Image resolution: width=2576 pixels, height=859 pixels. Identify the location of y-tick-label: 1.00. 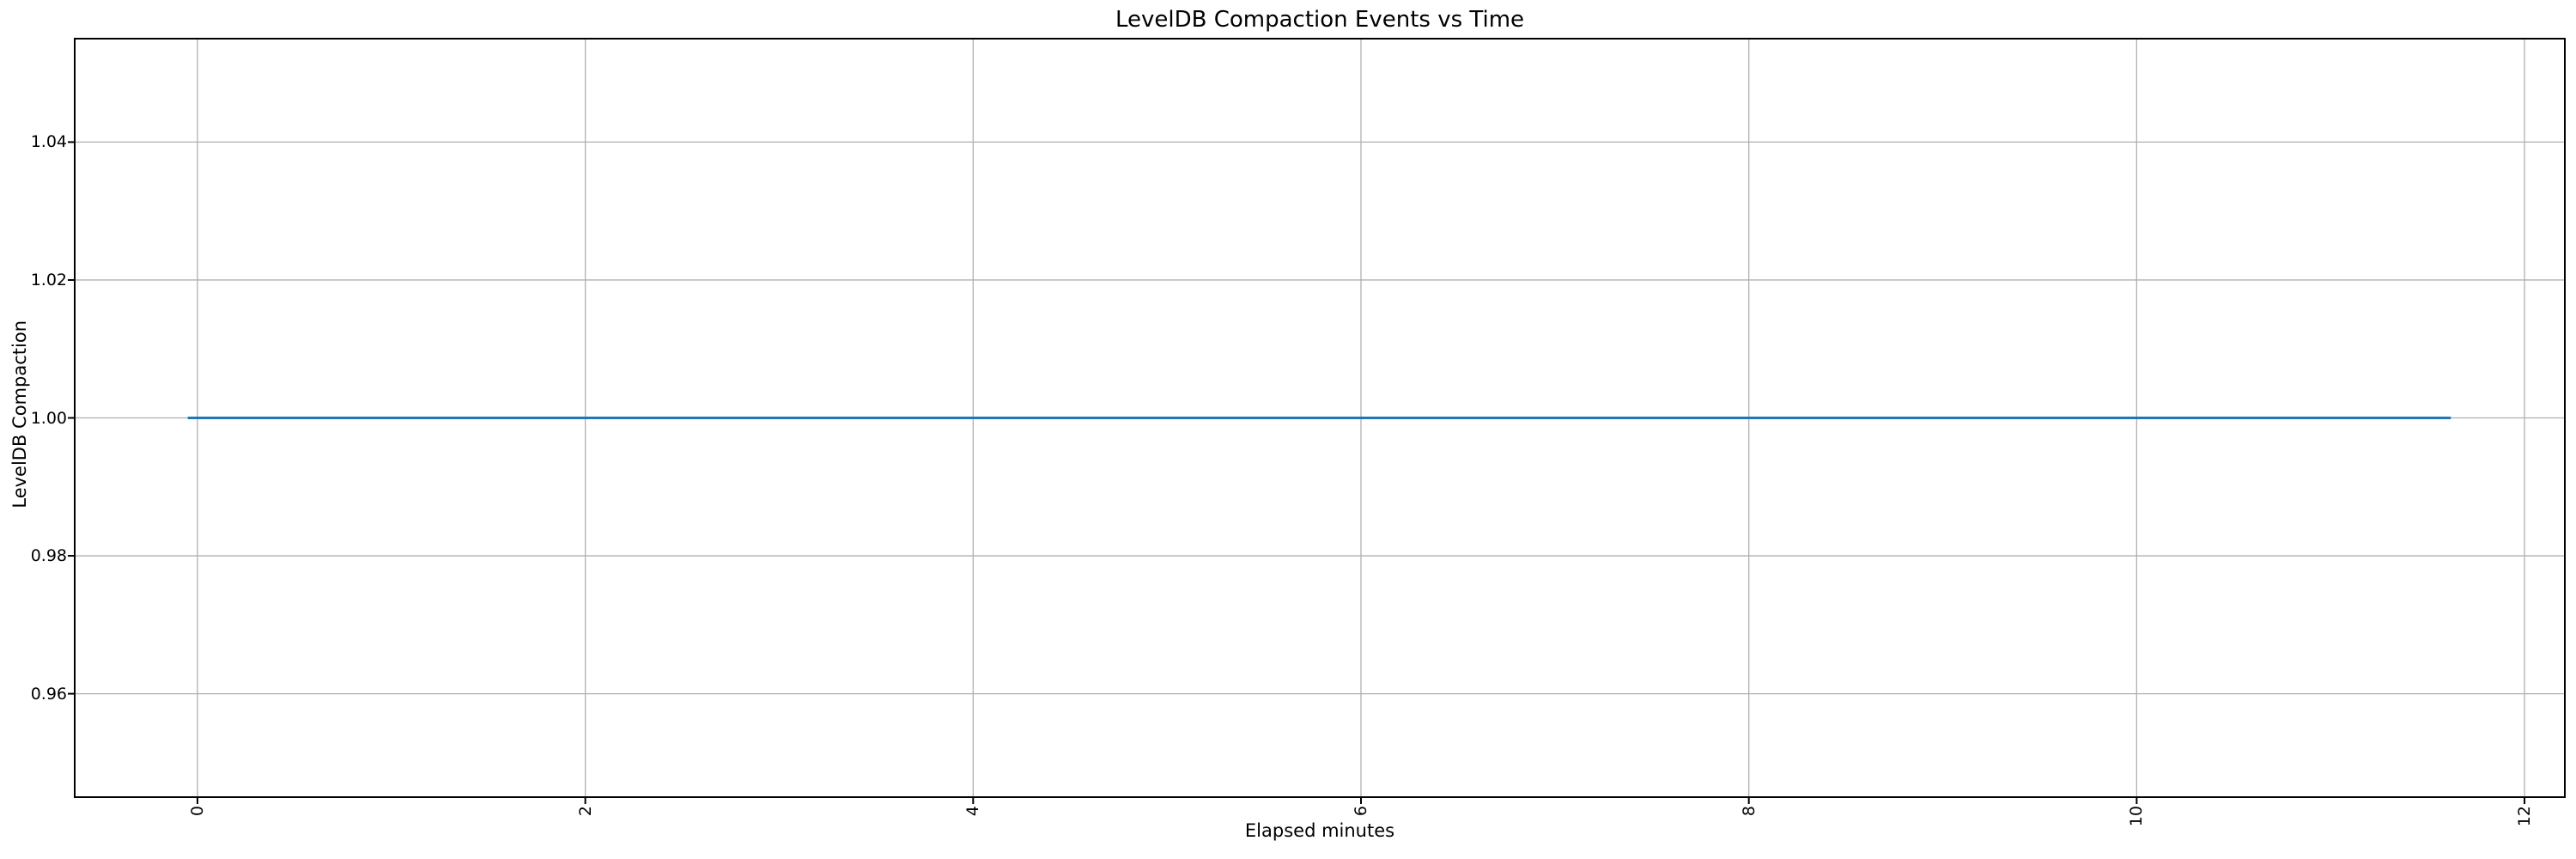
(48, 418).